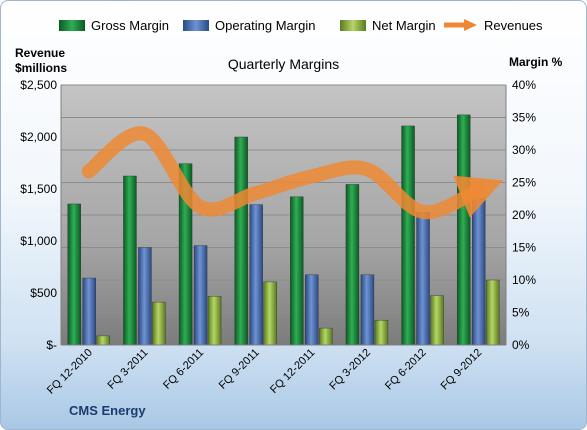 The width and height of the screenshot is (587, 430). What do you see at coordinates (38, 85) in the screenshot?
I see `left-tick-label: $2,500` at bounding box center [38, 85].